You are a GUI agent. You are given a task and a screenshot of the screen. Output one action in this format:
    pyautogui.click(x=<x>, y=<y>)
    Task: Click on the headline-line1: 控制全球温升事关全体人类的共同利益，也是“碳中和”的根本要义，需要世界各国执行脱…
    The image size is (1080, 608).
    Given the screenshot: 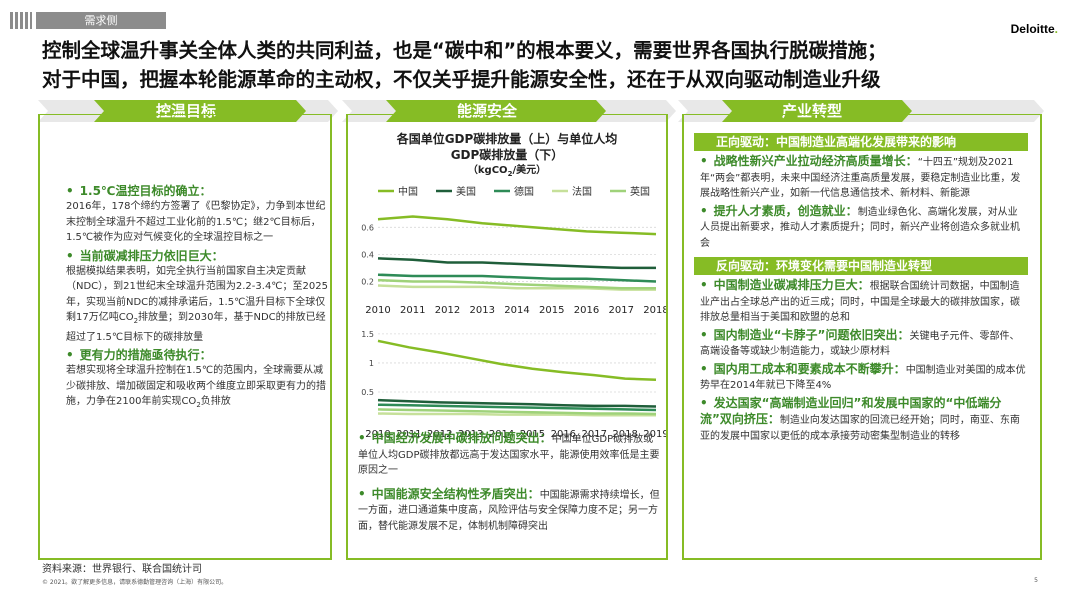 What is the action you would take?
    pyautogui.click(x=464, y=50)
    